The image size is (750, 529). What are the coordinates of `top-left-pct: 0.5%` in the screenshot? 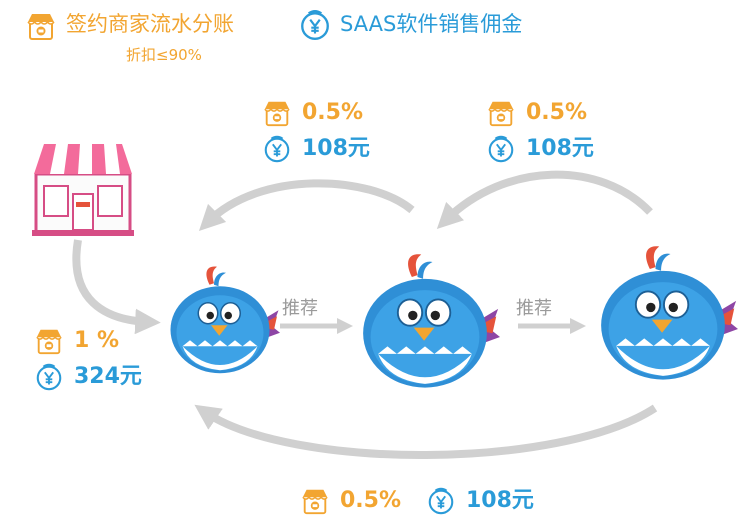 It's located at (333, 112).